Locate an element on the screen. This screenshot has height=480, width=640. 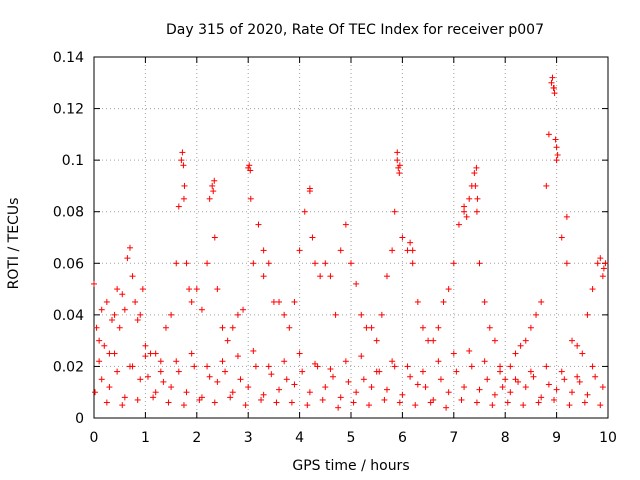
x-tick-label: 1 is located at coordinates (145, 438).